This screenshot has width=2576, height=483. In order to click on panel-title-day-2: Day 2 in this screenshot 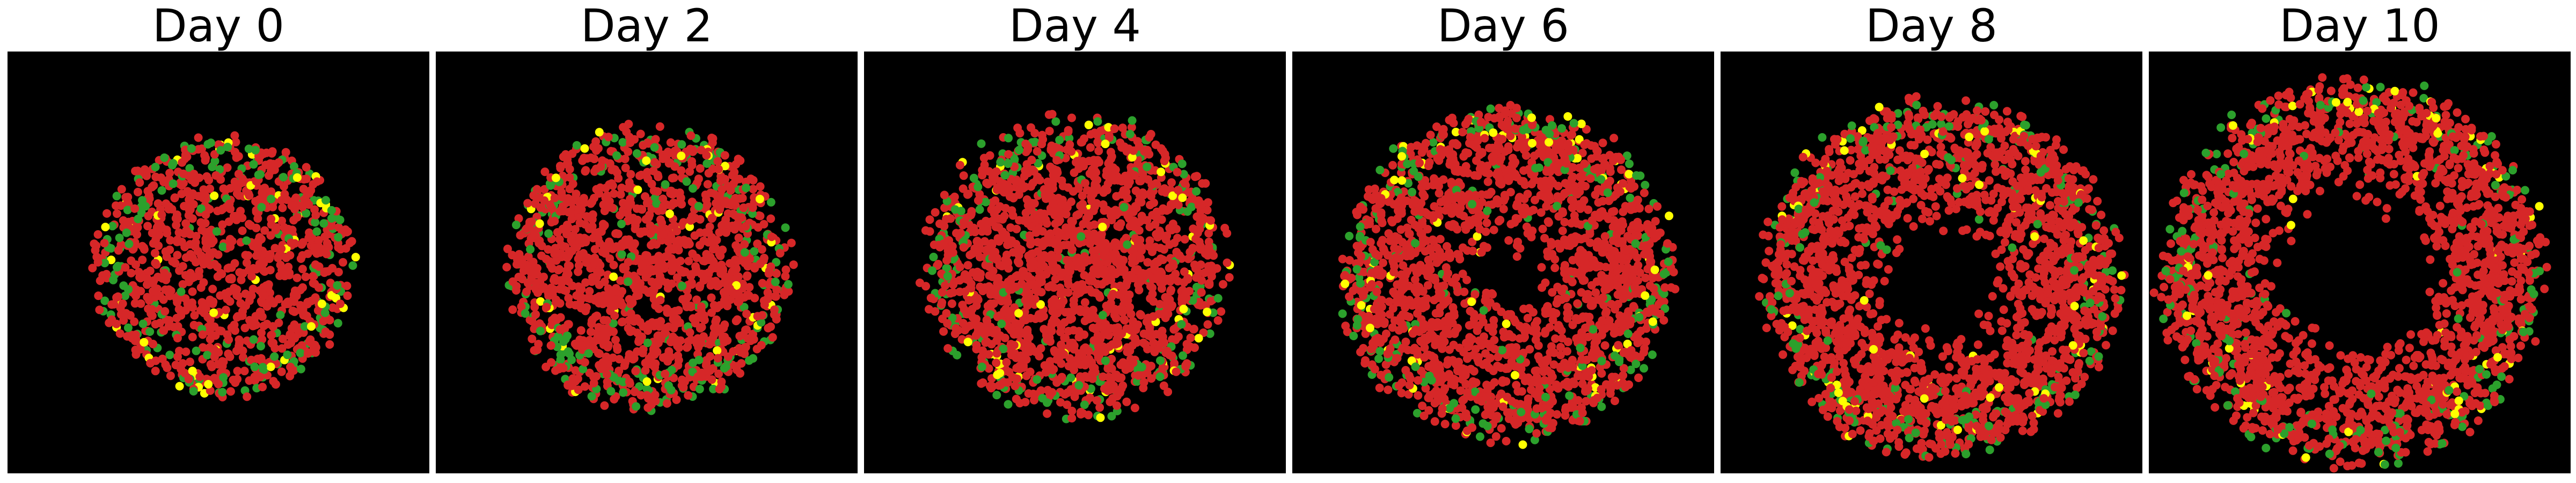, I will do `click(646, 26)`.